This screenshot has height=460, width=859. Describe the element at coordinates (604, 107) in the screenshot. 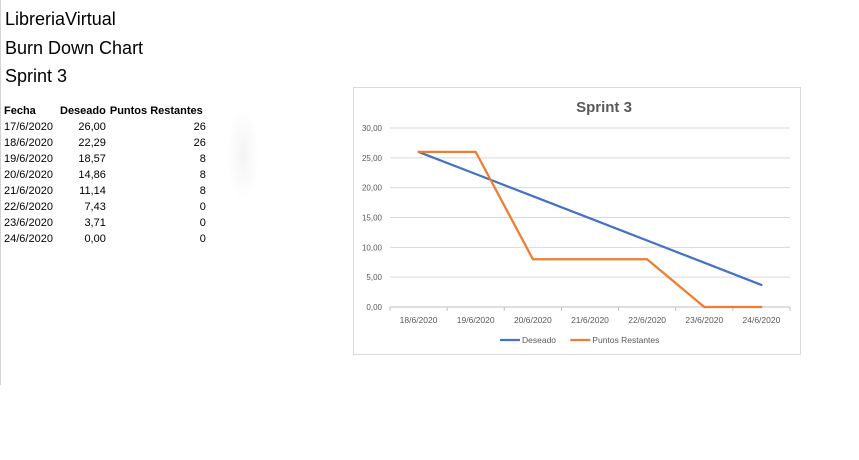

I see `chart-title: Sprint 3` at that location.